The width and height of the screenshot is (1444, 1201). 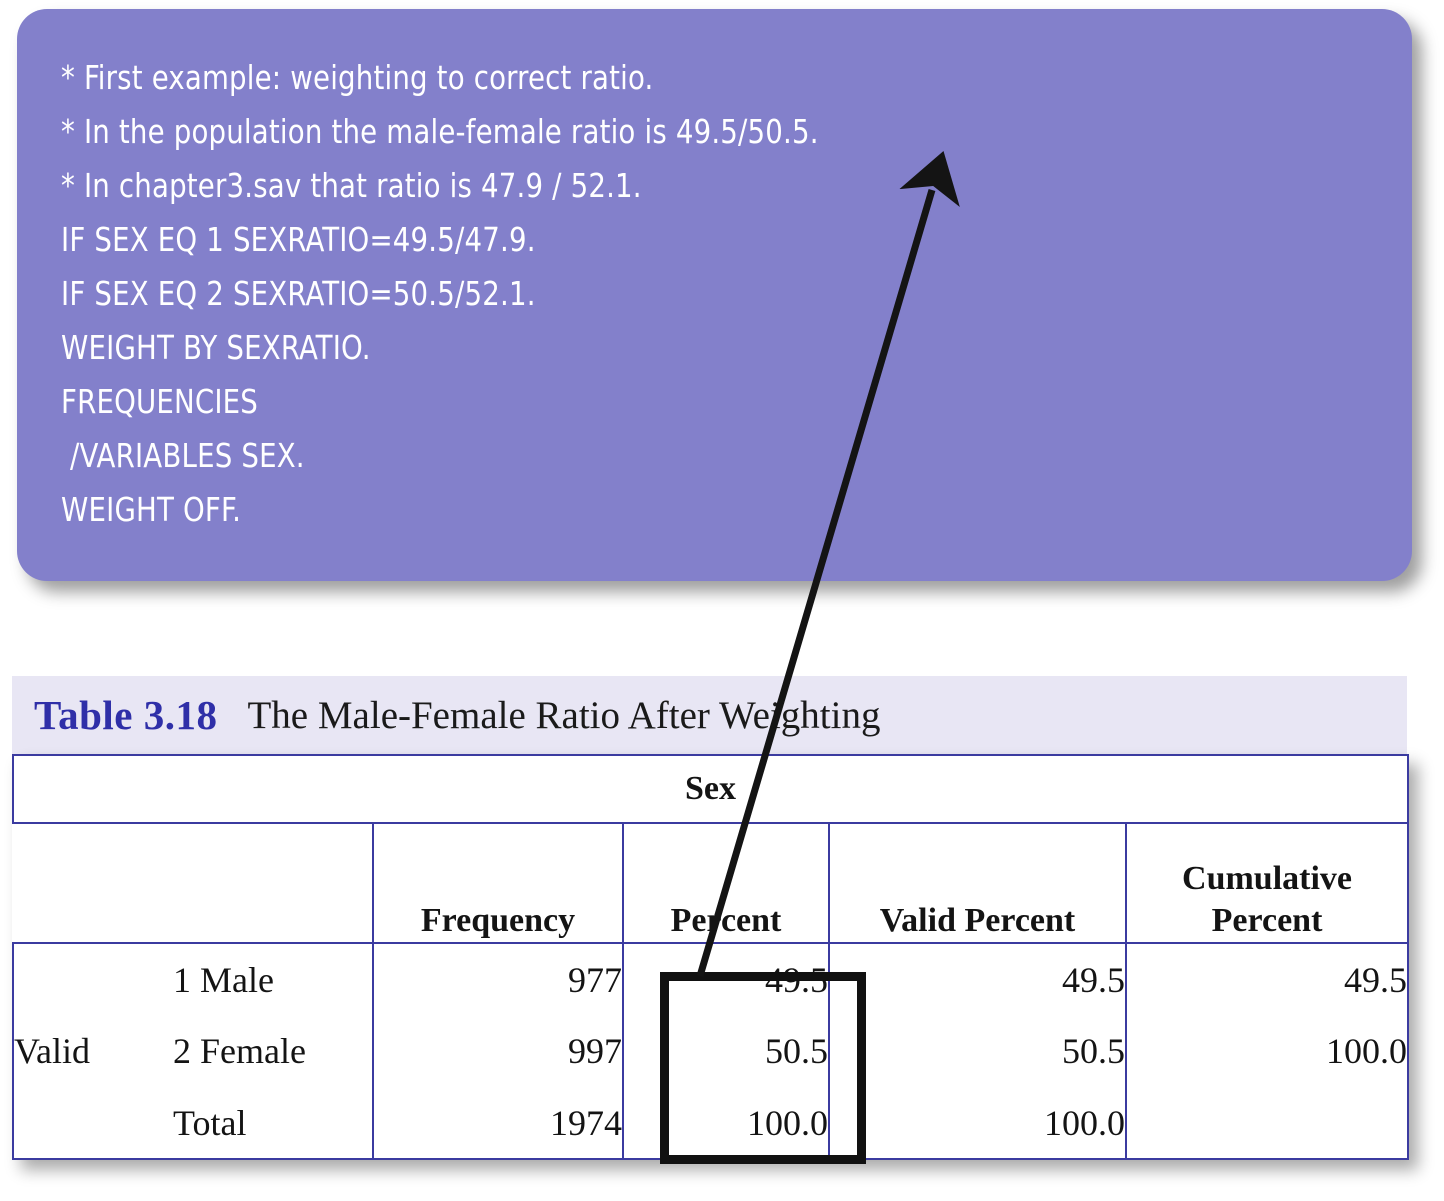 What do you see at coordinates (151, 509) in the screenshot?
I see `code-line: WEIGHT OFF.` at bounding box center [151, 509].